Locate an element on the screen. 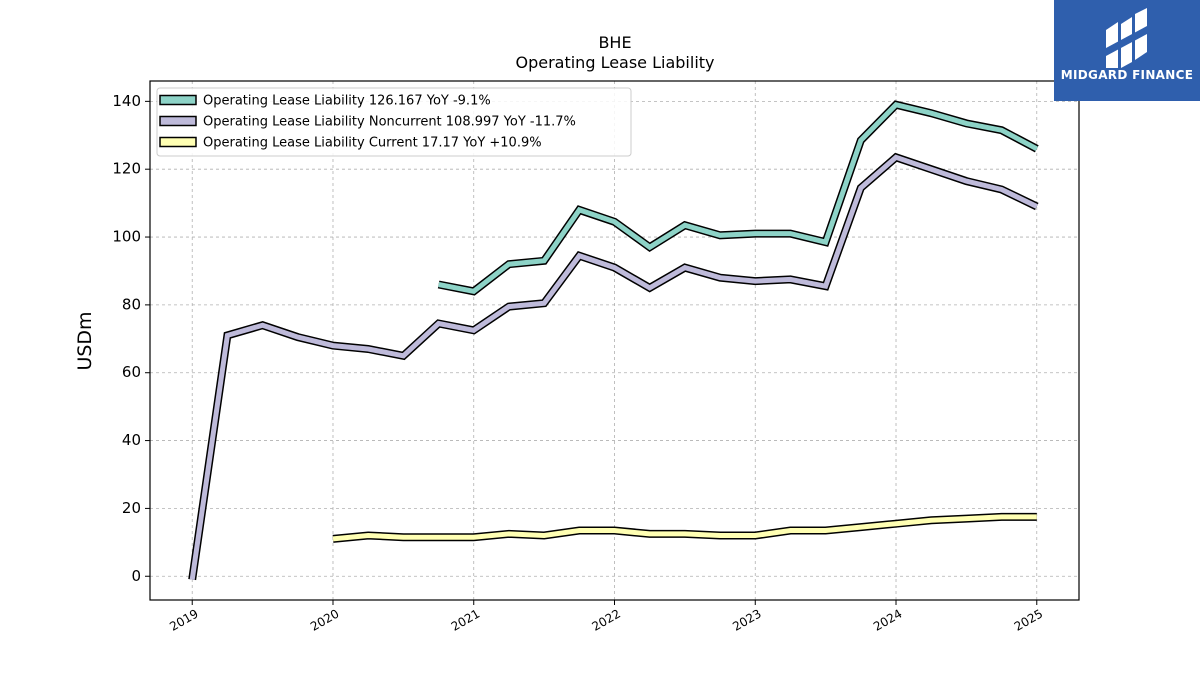  y-tick-label: 120 is located at coordinates (126, 169).